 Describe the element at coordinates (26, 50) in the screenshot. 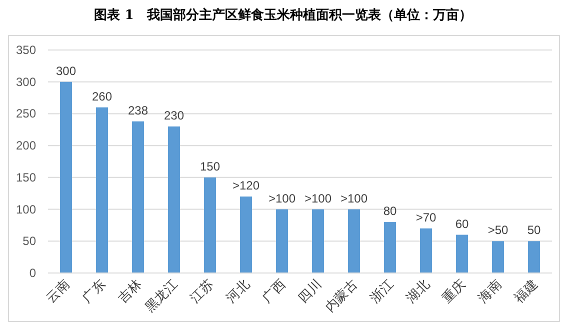

I see `y-tick-label: 350` at that location.